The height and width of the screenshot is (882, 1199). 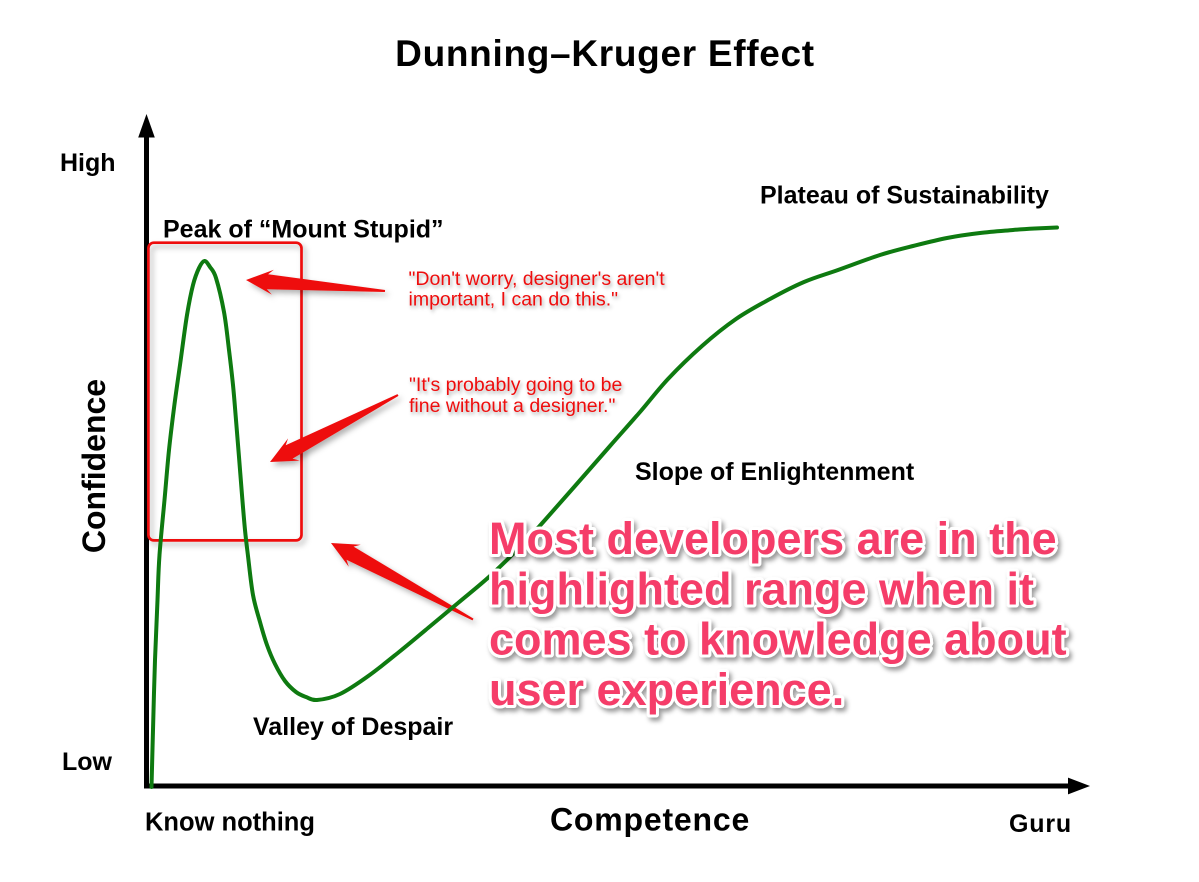 I want to click on svg-text: Most developers are in the, so click(x=773, y=538).